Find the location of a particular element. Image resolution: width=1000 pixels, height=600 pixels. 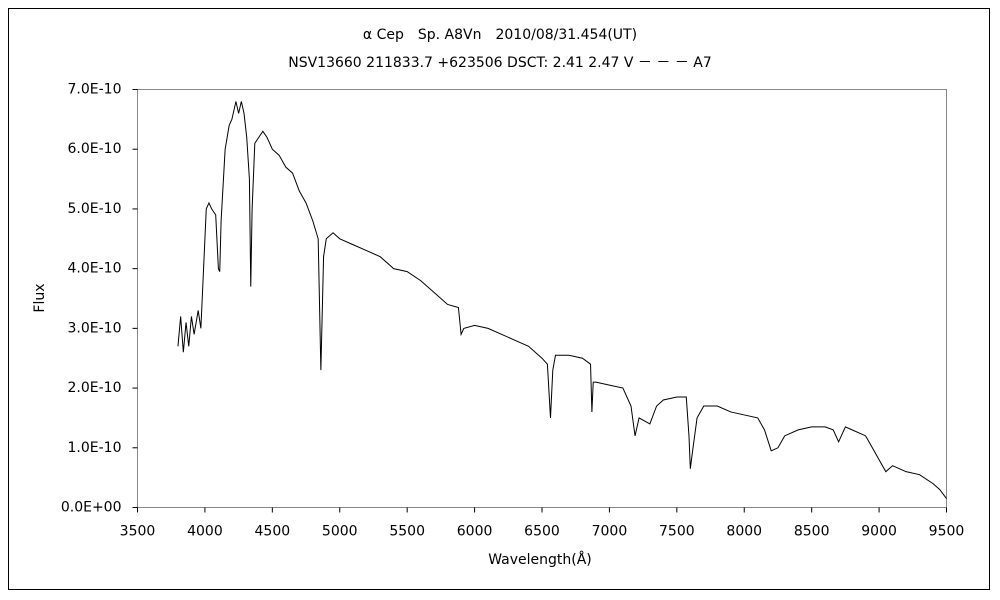

x-tick-label: 9000 is located at coordinates (879, 532).